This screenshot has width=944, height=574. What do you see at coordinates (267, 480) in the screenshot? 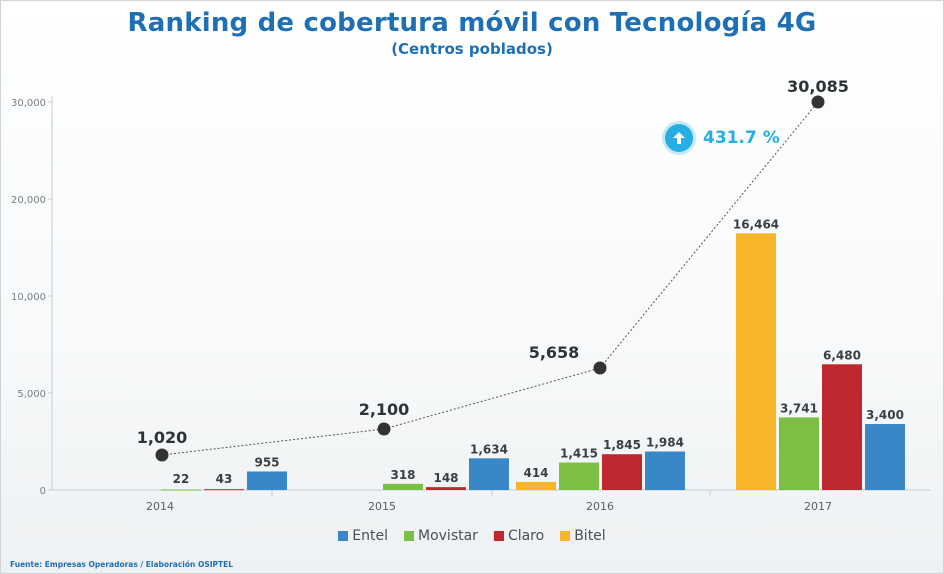
I see `bar-entel-2014` at bounding box center [267, 480].